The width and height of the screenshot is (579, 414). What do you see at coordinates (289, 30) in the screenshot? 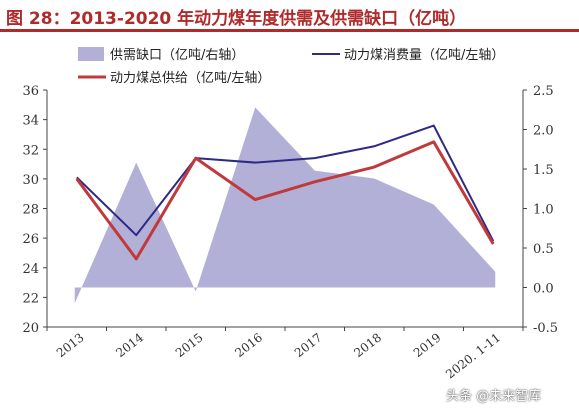
I see `title-rule` at bounding box center [289, 30].